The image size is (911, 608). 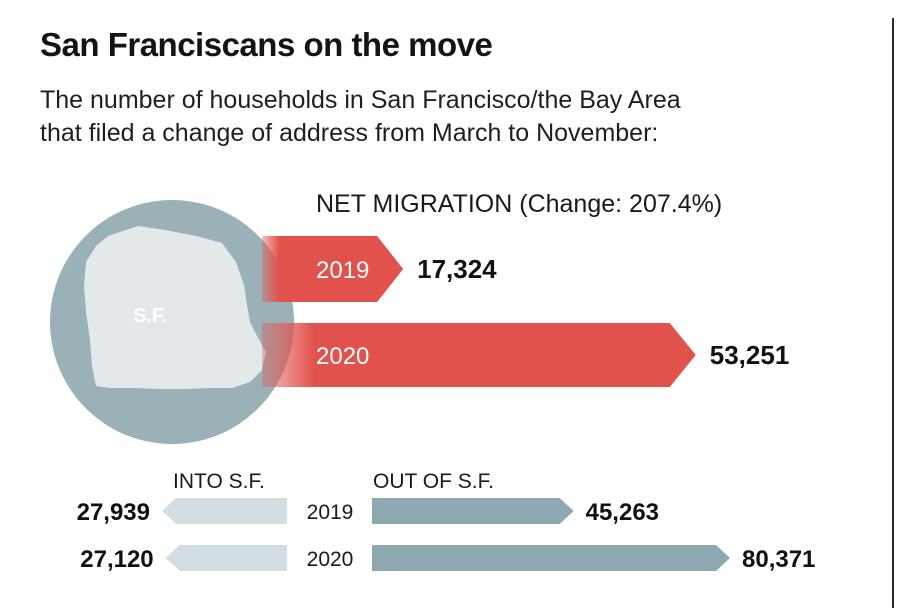 What do you see at coordinates (219, 481) in the screenshot?
I see `into-sf-legend: INTO S.F.` at bounding box center [219, 481].